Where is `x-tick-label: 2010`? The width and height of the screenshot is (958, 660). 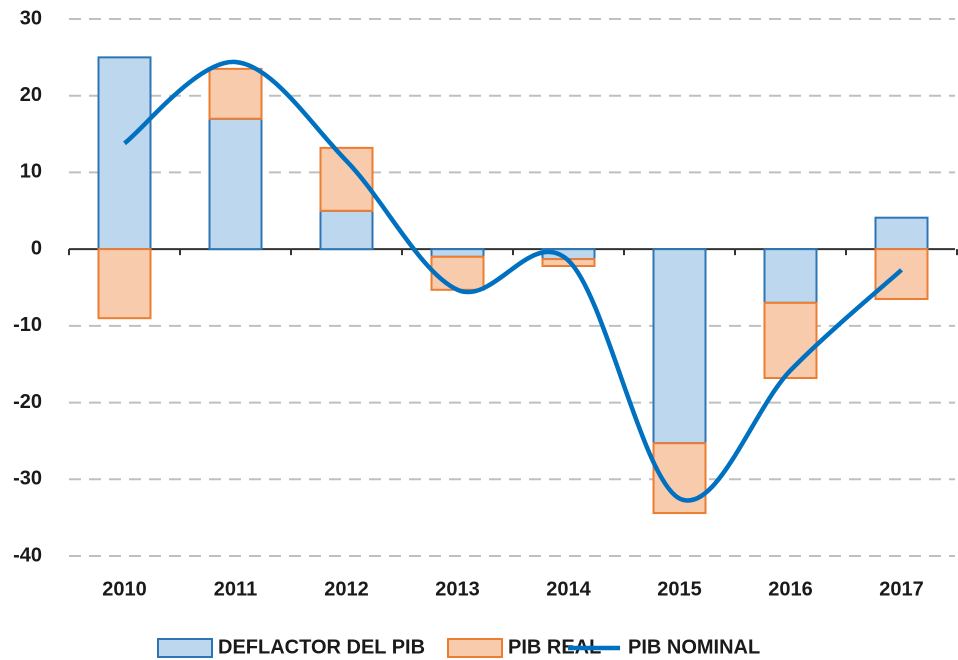
x-tick-label: 2010 is located at coordinates (124, 589).